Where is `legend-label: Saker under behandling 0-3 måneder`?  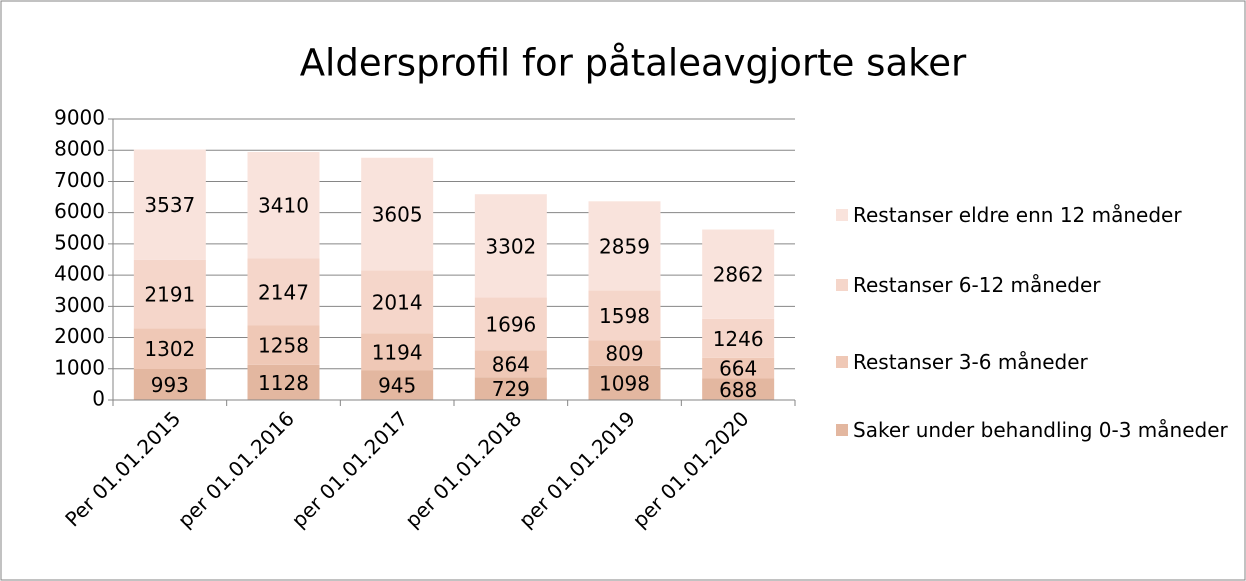 legend-label: Saker under behandling 0-3 måneder is located at coordinates (1040, 430).